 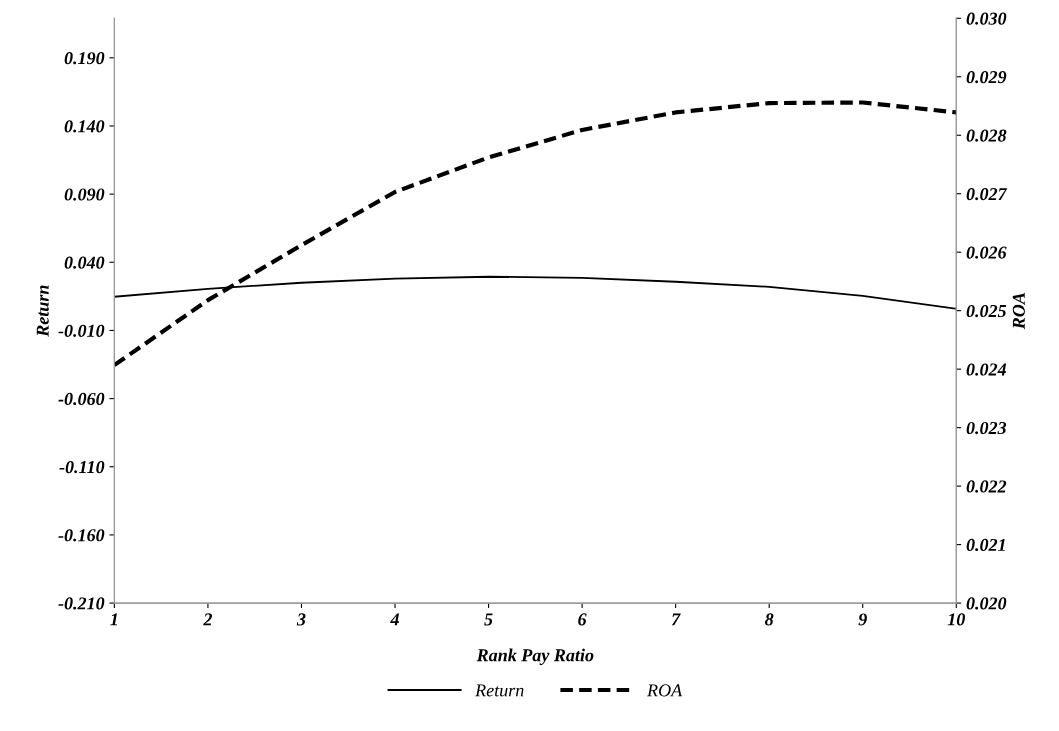 What do you see at coordinates (84, 194) in the screenshot?
I see `y-tick-label: 0.090` at bounding box center [84, 194].